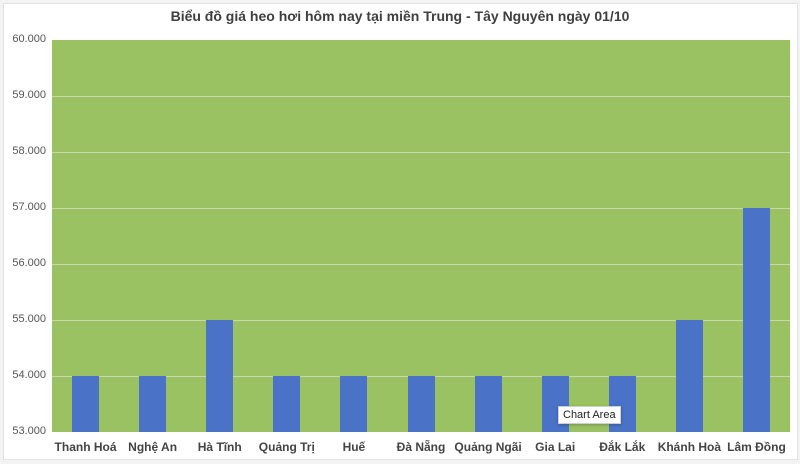  What do you see at coordinates (589, 415) in the screenshot?
I see `chart-area-tooltip: Chart Area` at bounding box center [589, 415].